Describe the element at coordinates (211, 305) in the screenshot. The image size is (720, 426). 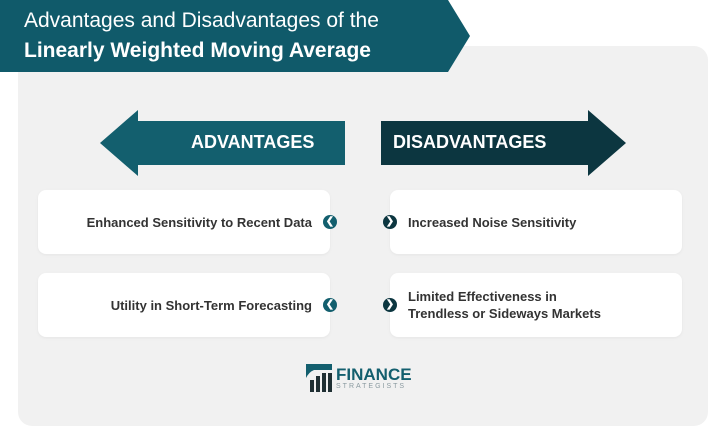
I see `advantage-text: Utility in Short-Term Forecasting` at that location.